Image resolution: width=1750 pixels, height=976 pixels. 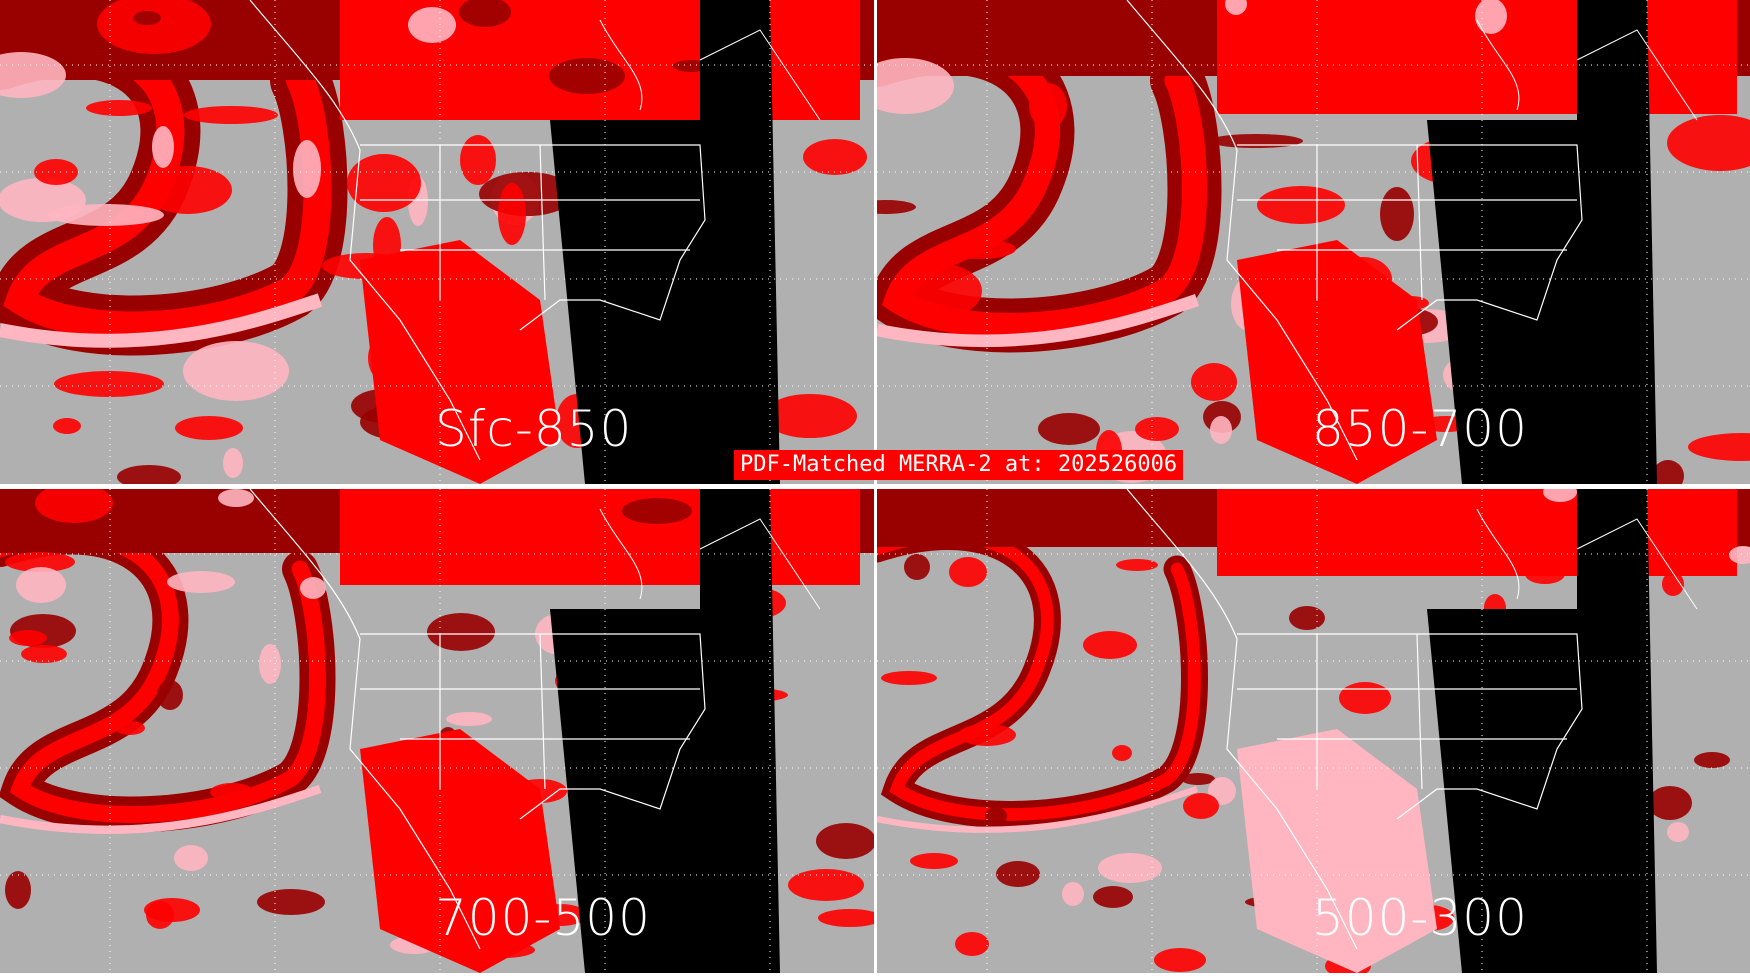 I want to click on panel-label: 500-300, so click(x=1420, y=918).